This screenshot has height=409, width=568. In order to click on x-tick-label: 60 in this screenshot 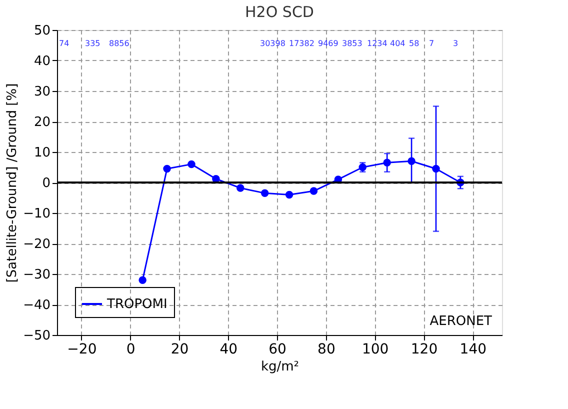, I will do `click(277, 350)`.